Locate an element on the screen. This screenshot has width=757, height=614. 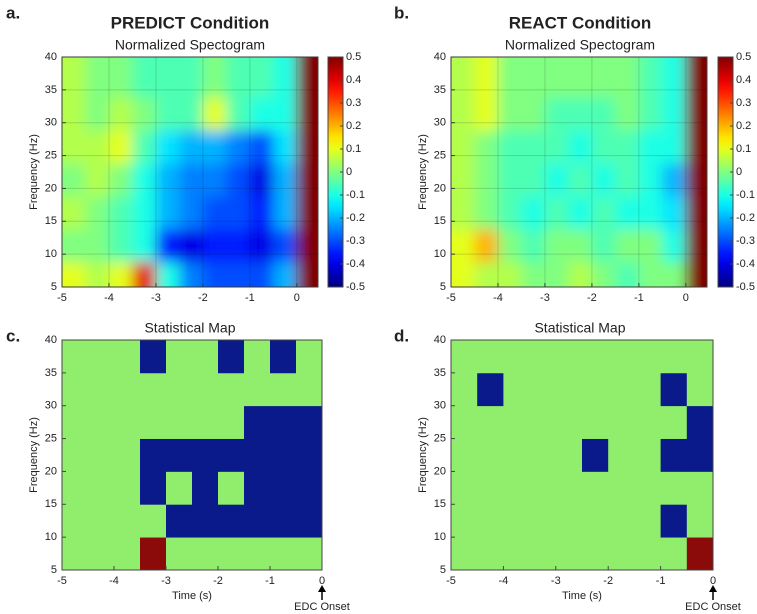
x-tick-label: -2 is located at coordinates (608, 581).